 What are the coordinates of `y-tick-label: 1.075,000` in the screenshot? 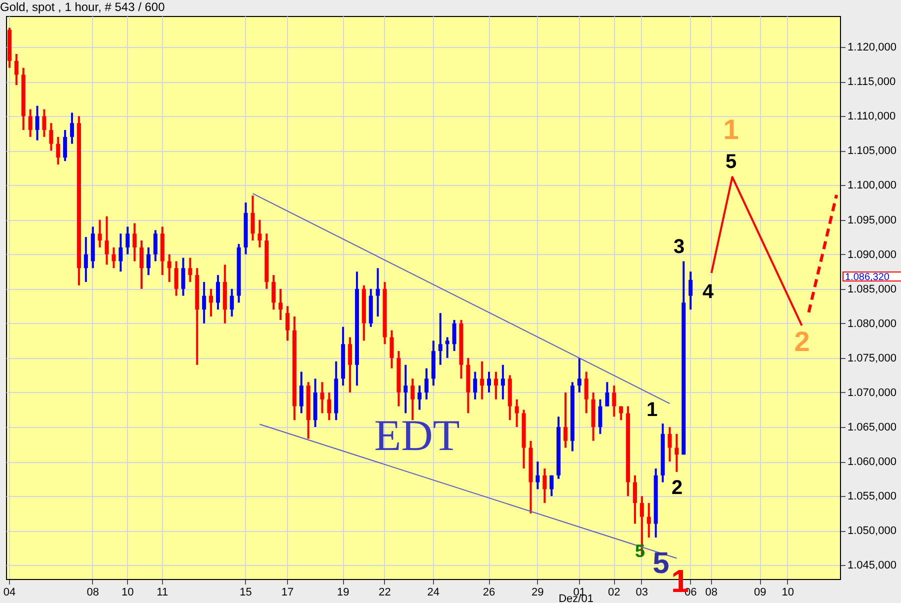 It's located at (872, 358).